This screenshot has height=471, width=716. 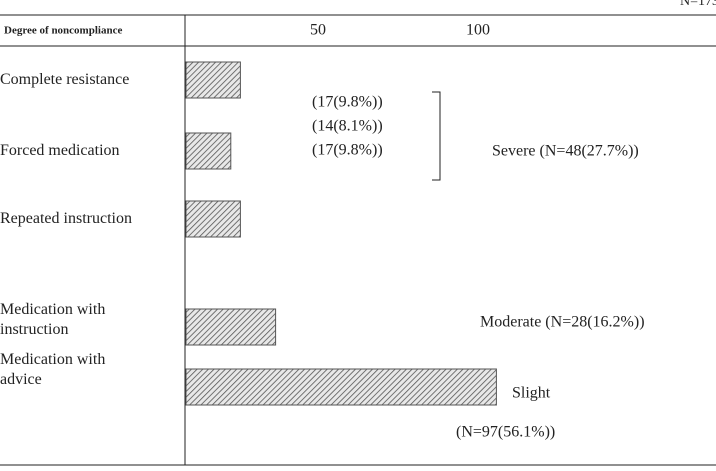 What do you see at coordinates (53, 319) in the screenshot?
I see `category-label: Medication with instruction` at bounding box center [53, 319].